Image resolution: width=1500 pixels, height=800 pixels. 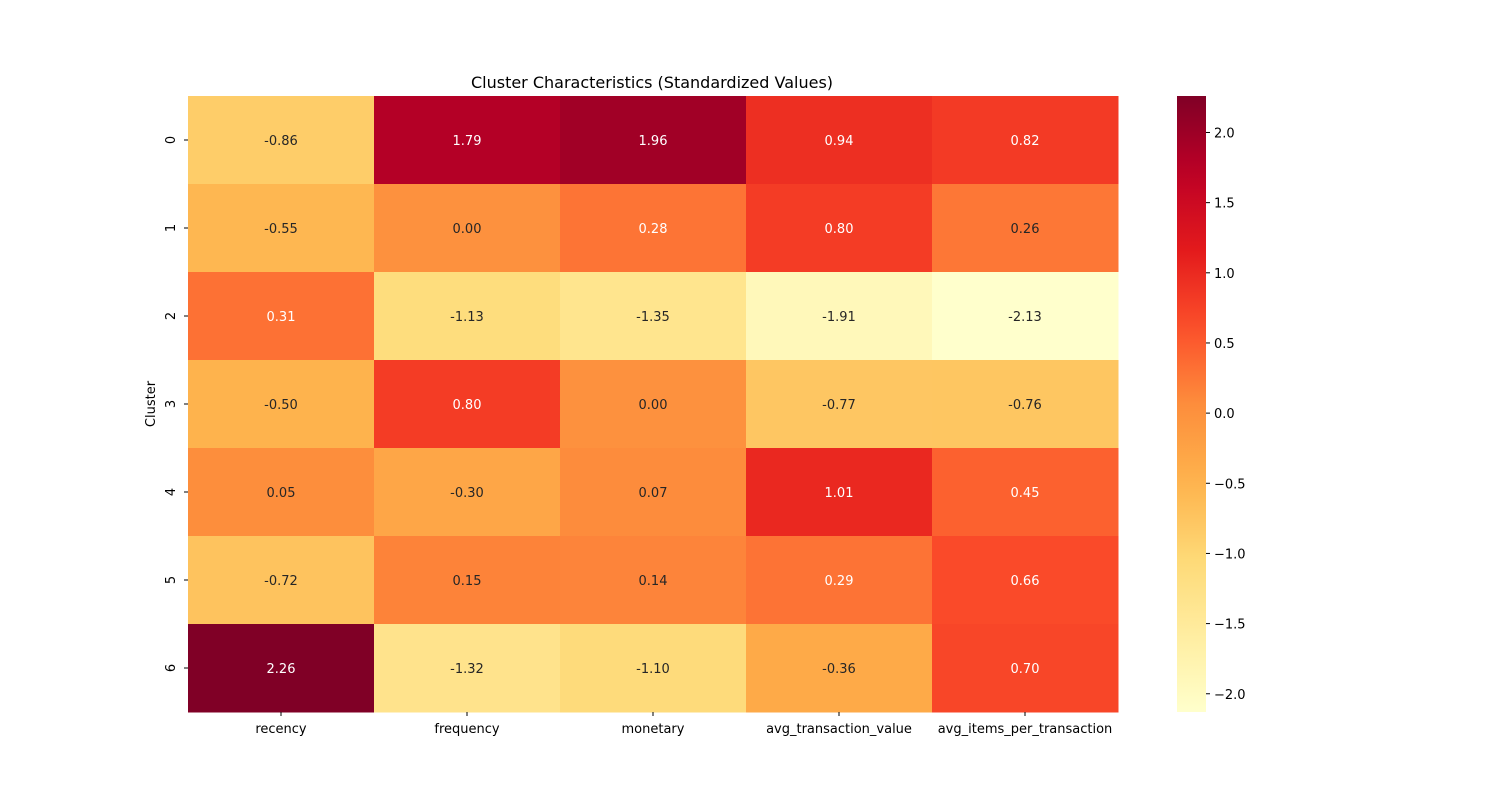 I want to click on cell-value-label: 1.79, so click(x=467, y=141).